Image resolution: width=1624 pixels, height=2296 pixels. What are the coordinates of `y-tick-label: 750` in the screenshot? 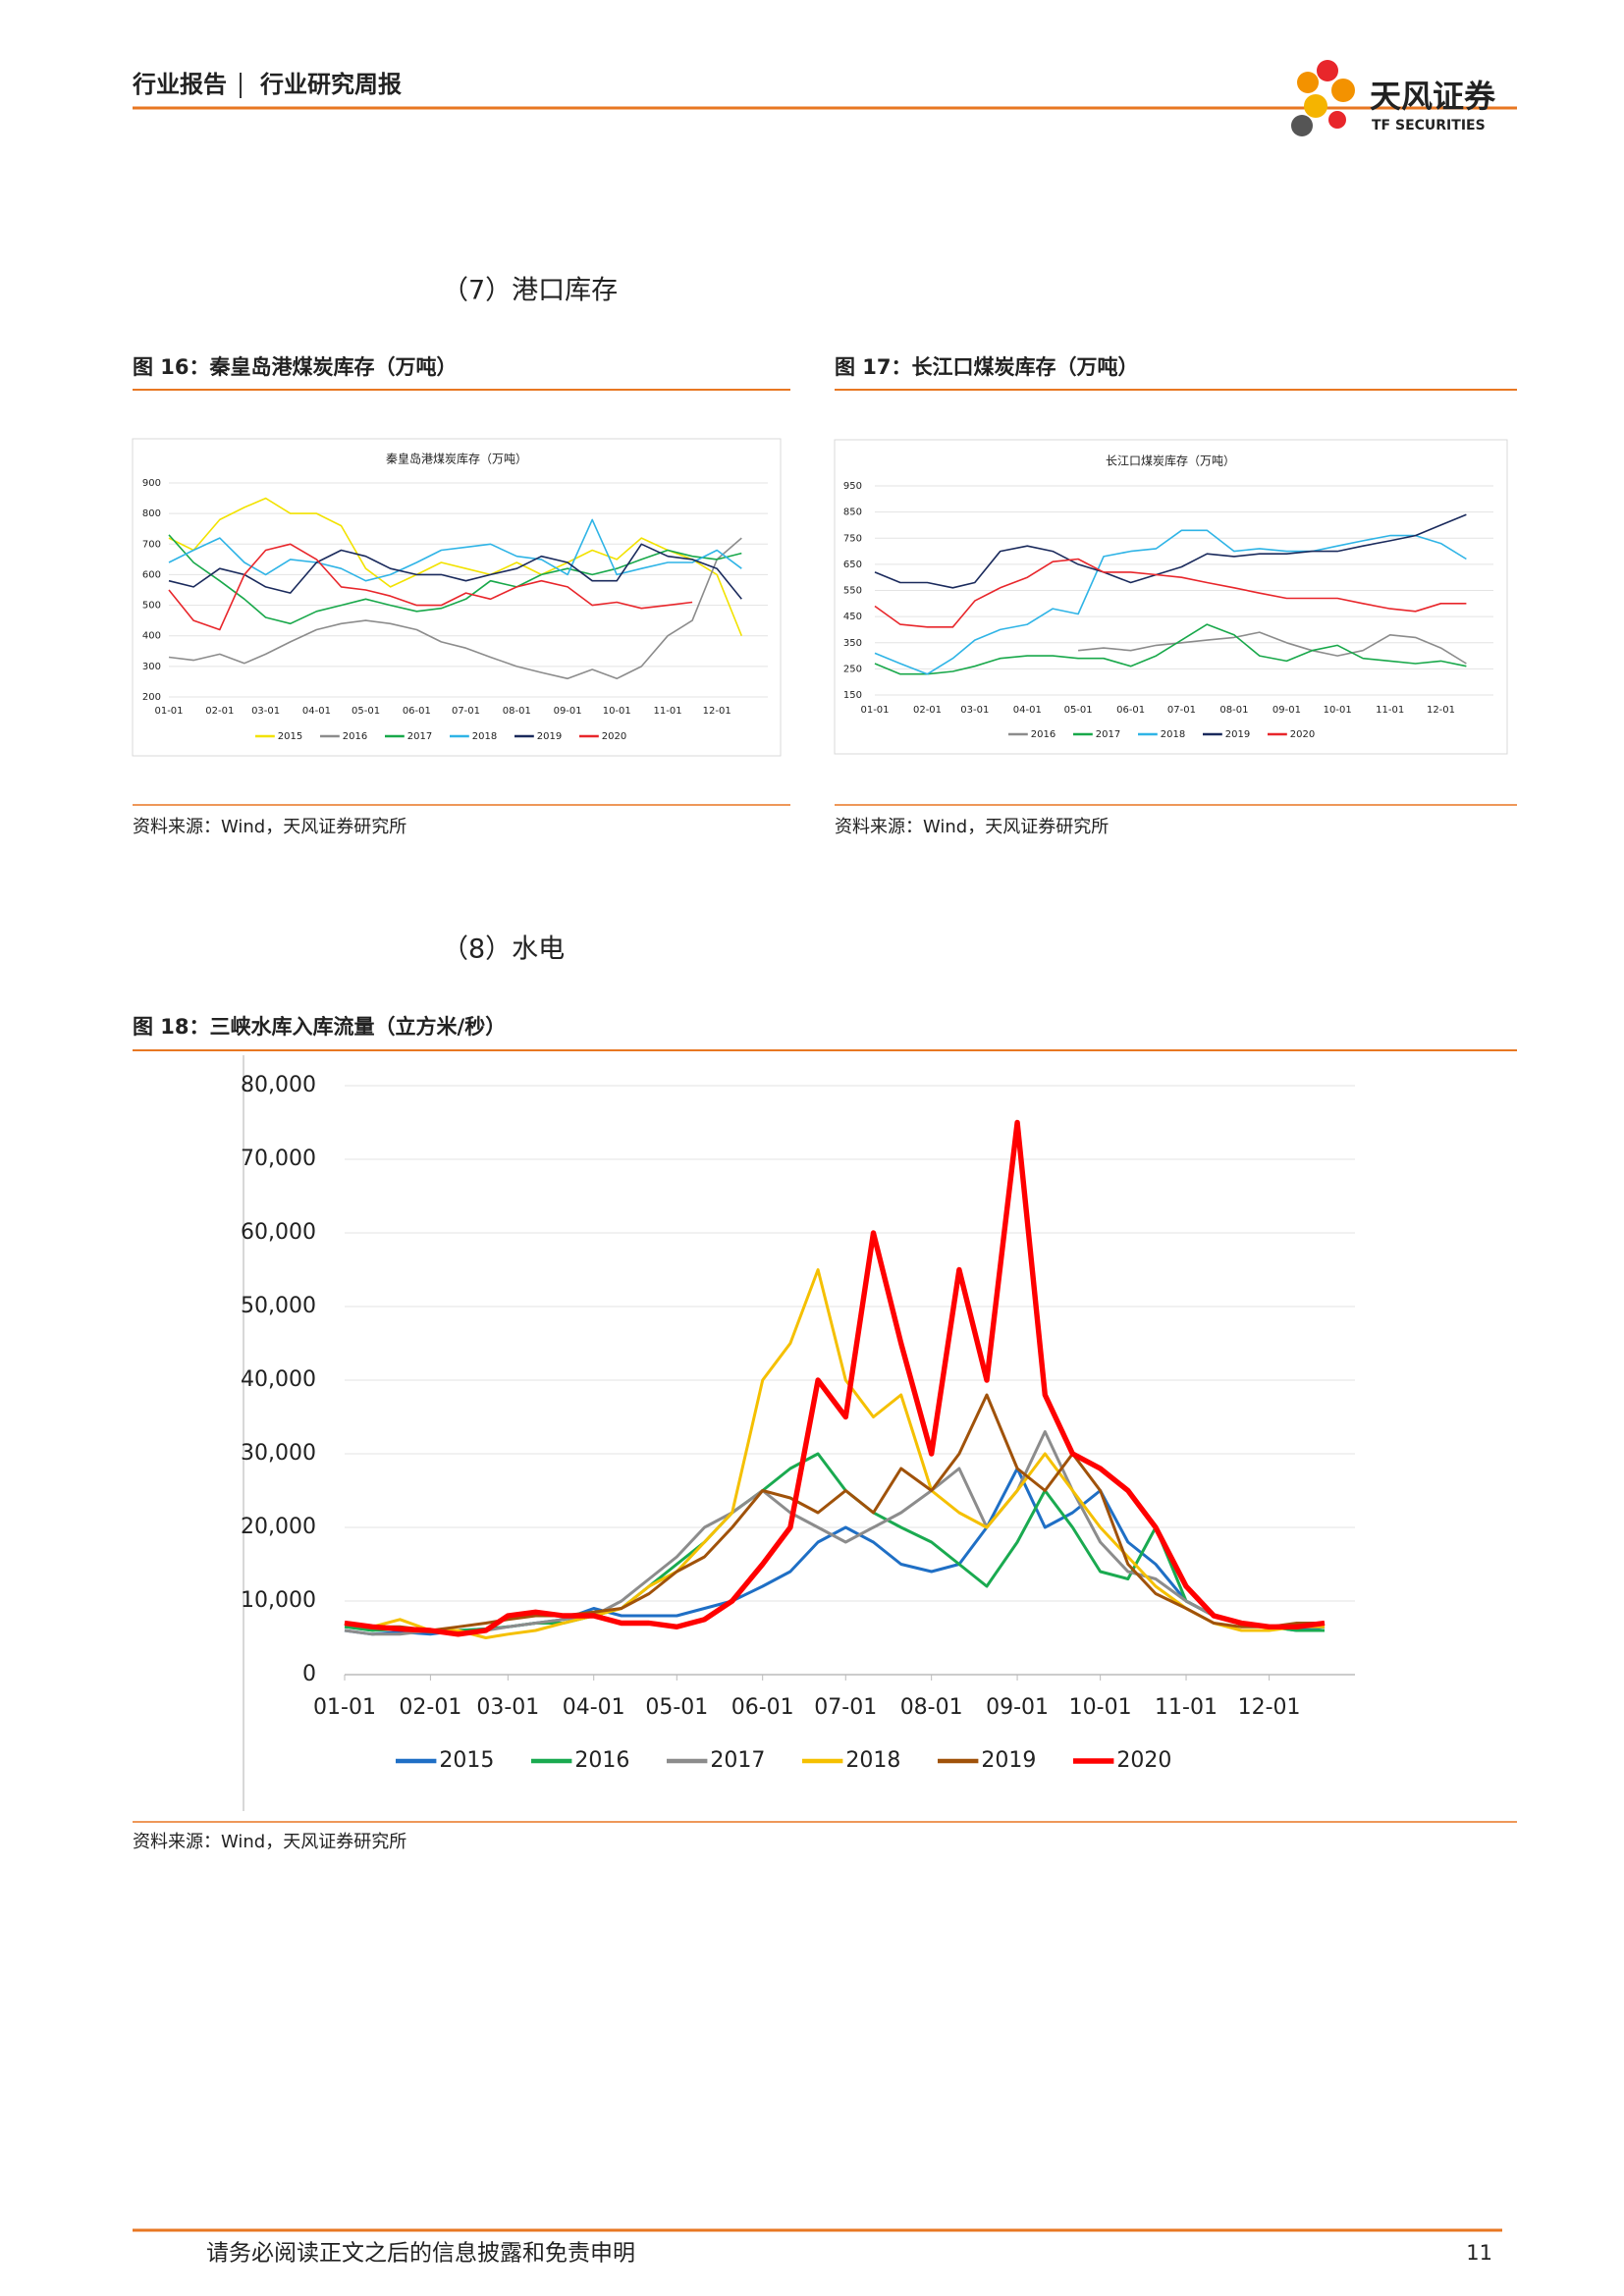 It's located at (852, 538).